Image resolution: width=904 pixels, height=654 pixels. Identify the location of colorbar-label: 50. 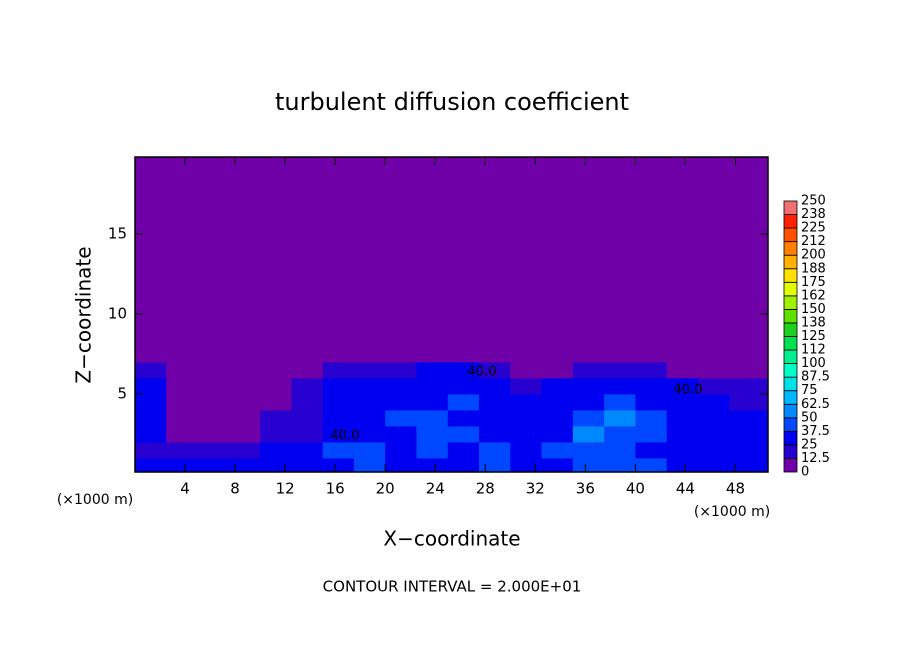
(809, 417).